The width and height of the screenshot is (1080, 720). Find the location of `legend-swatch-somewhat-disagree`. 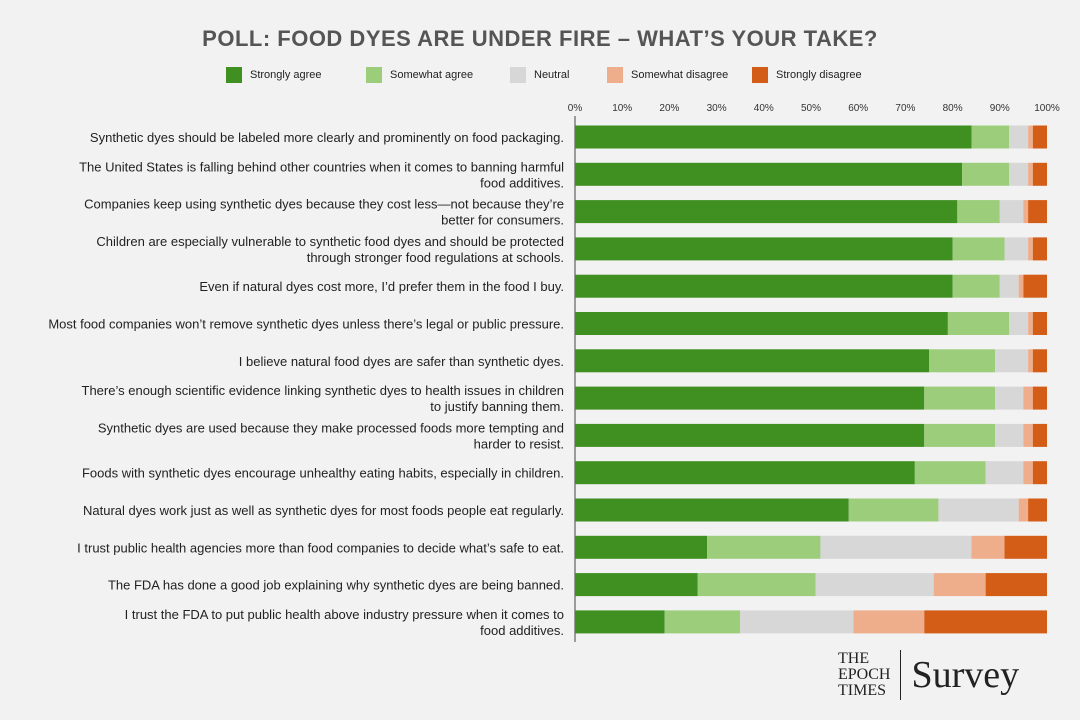

legend-swatch-somewhat-disagree is located at coordinates (615, 75).